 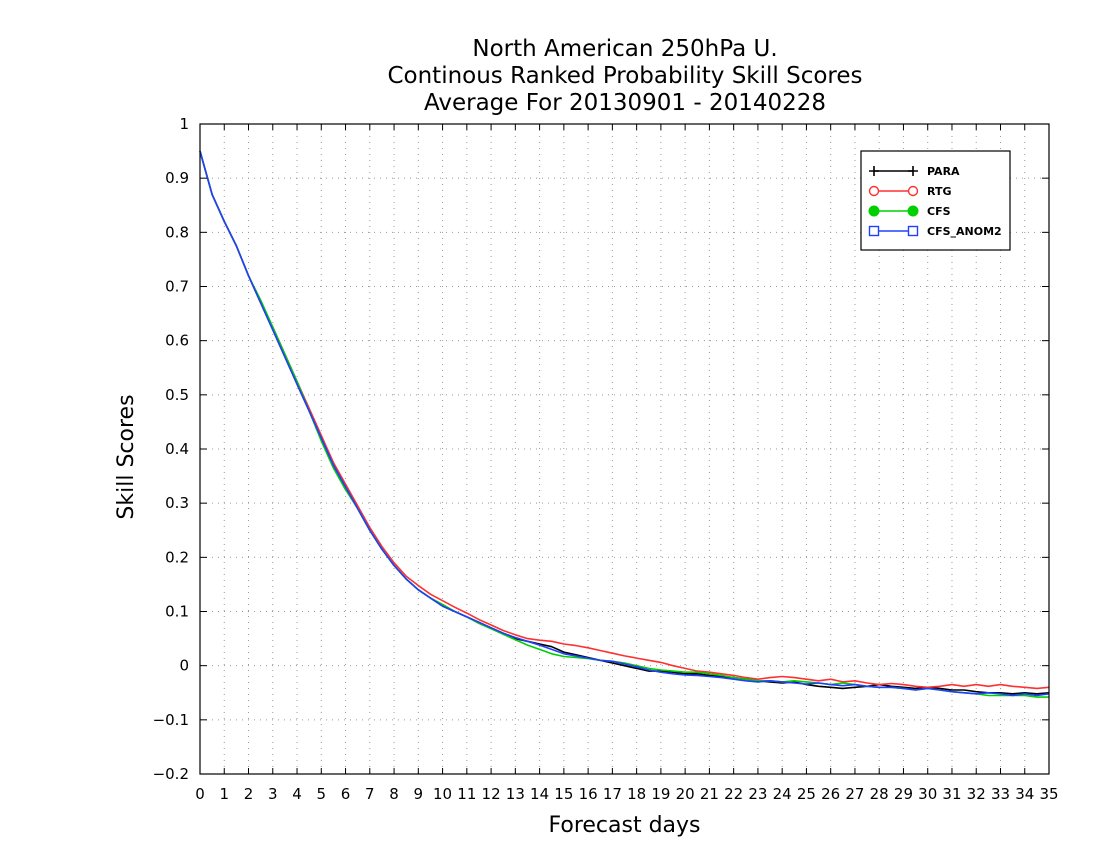 What do you see at coordinates (177, 232) in the screenshot?
I see `y-tick-label: 0.8` at bounding box center [177, 232].